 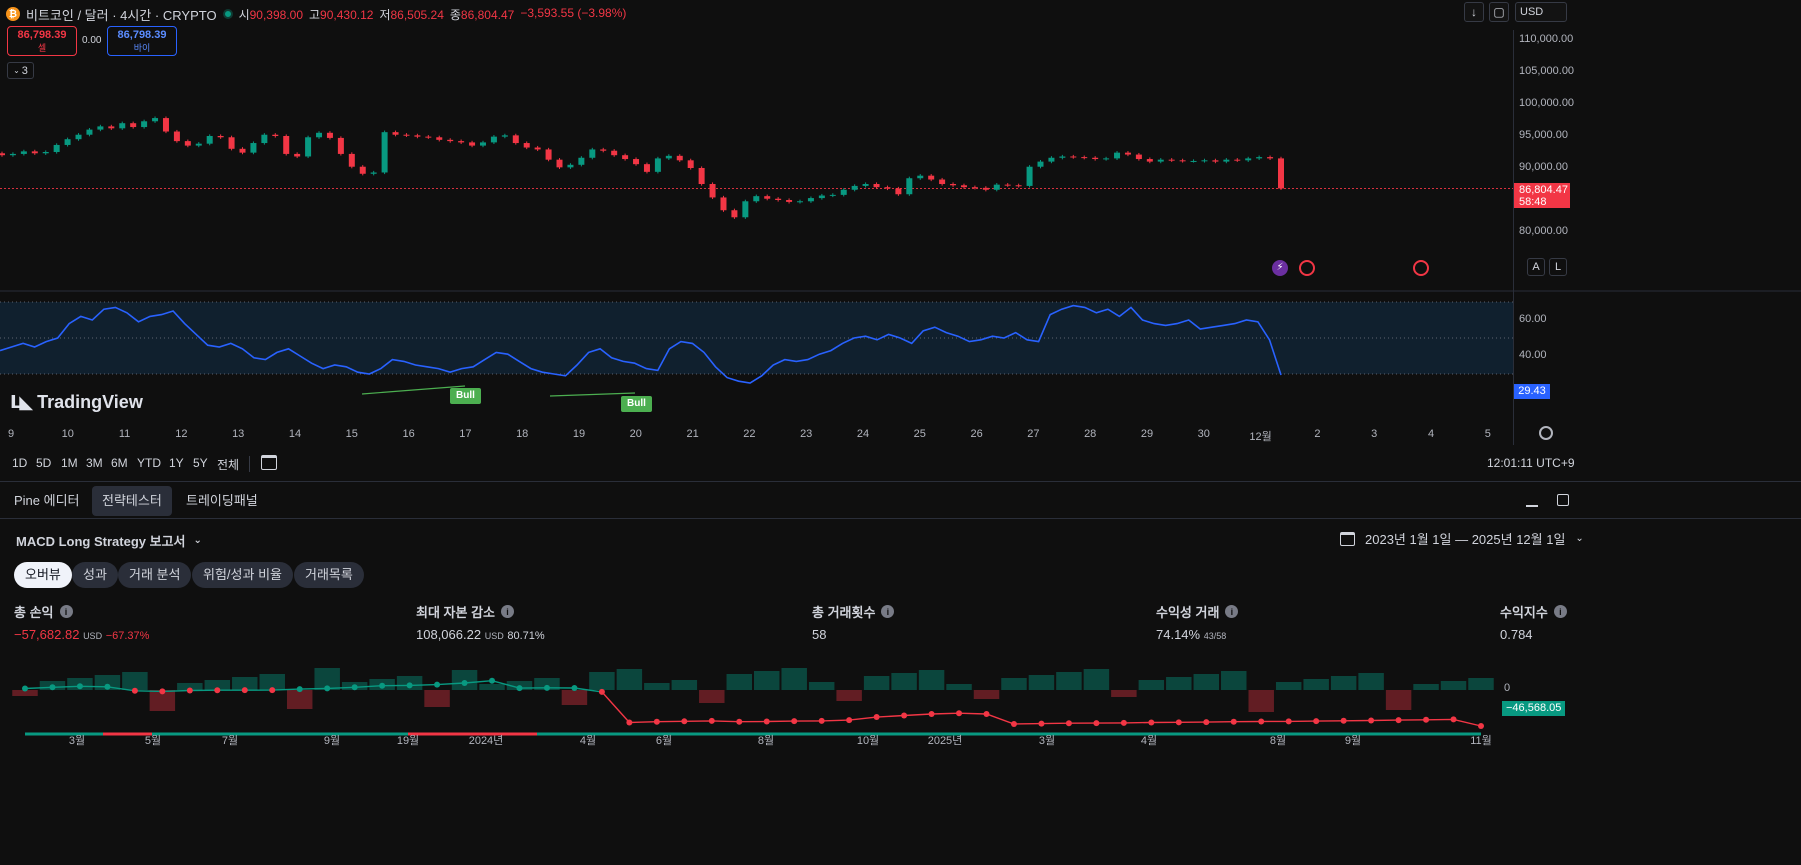 I want to click on symbol-name: 비트코인 / 달러 · 4시간 · CRYPTO, so click(x=121, y=15).